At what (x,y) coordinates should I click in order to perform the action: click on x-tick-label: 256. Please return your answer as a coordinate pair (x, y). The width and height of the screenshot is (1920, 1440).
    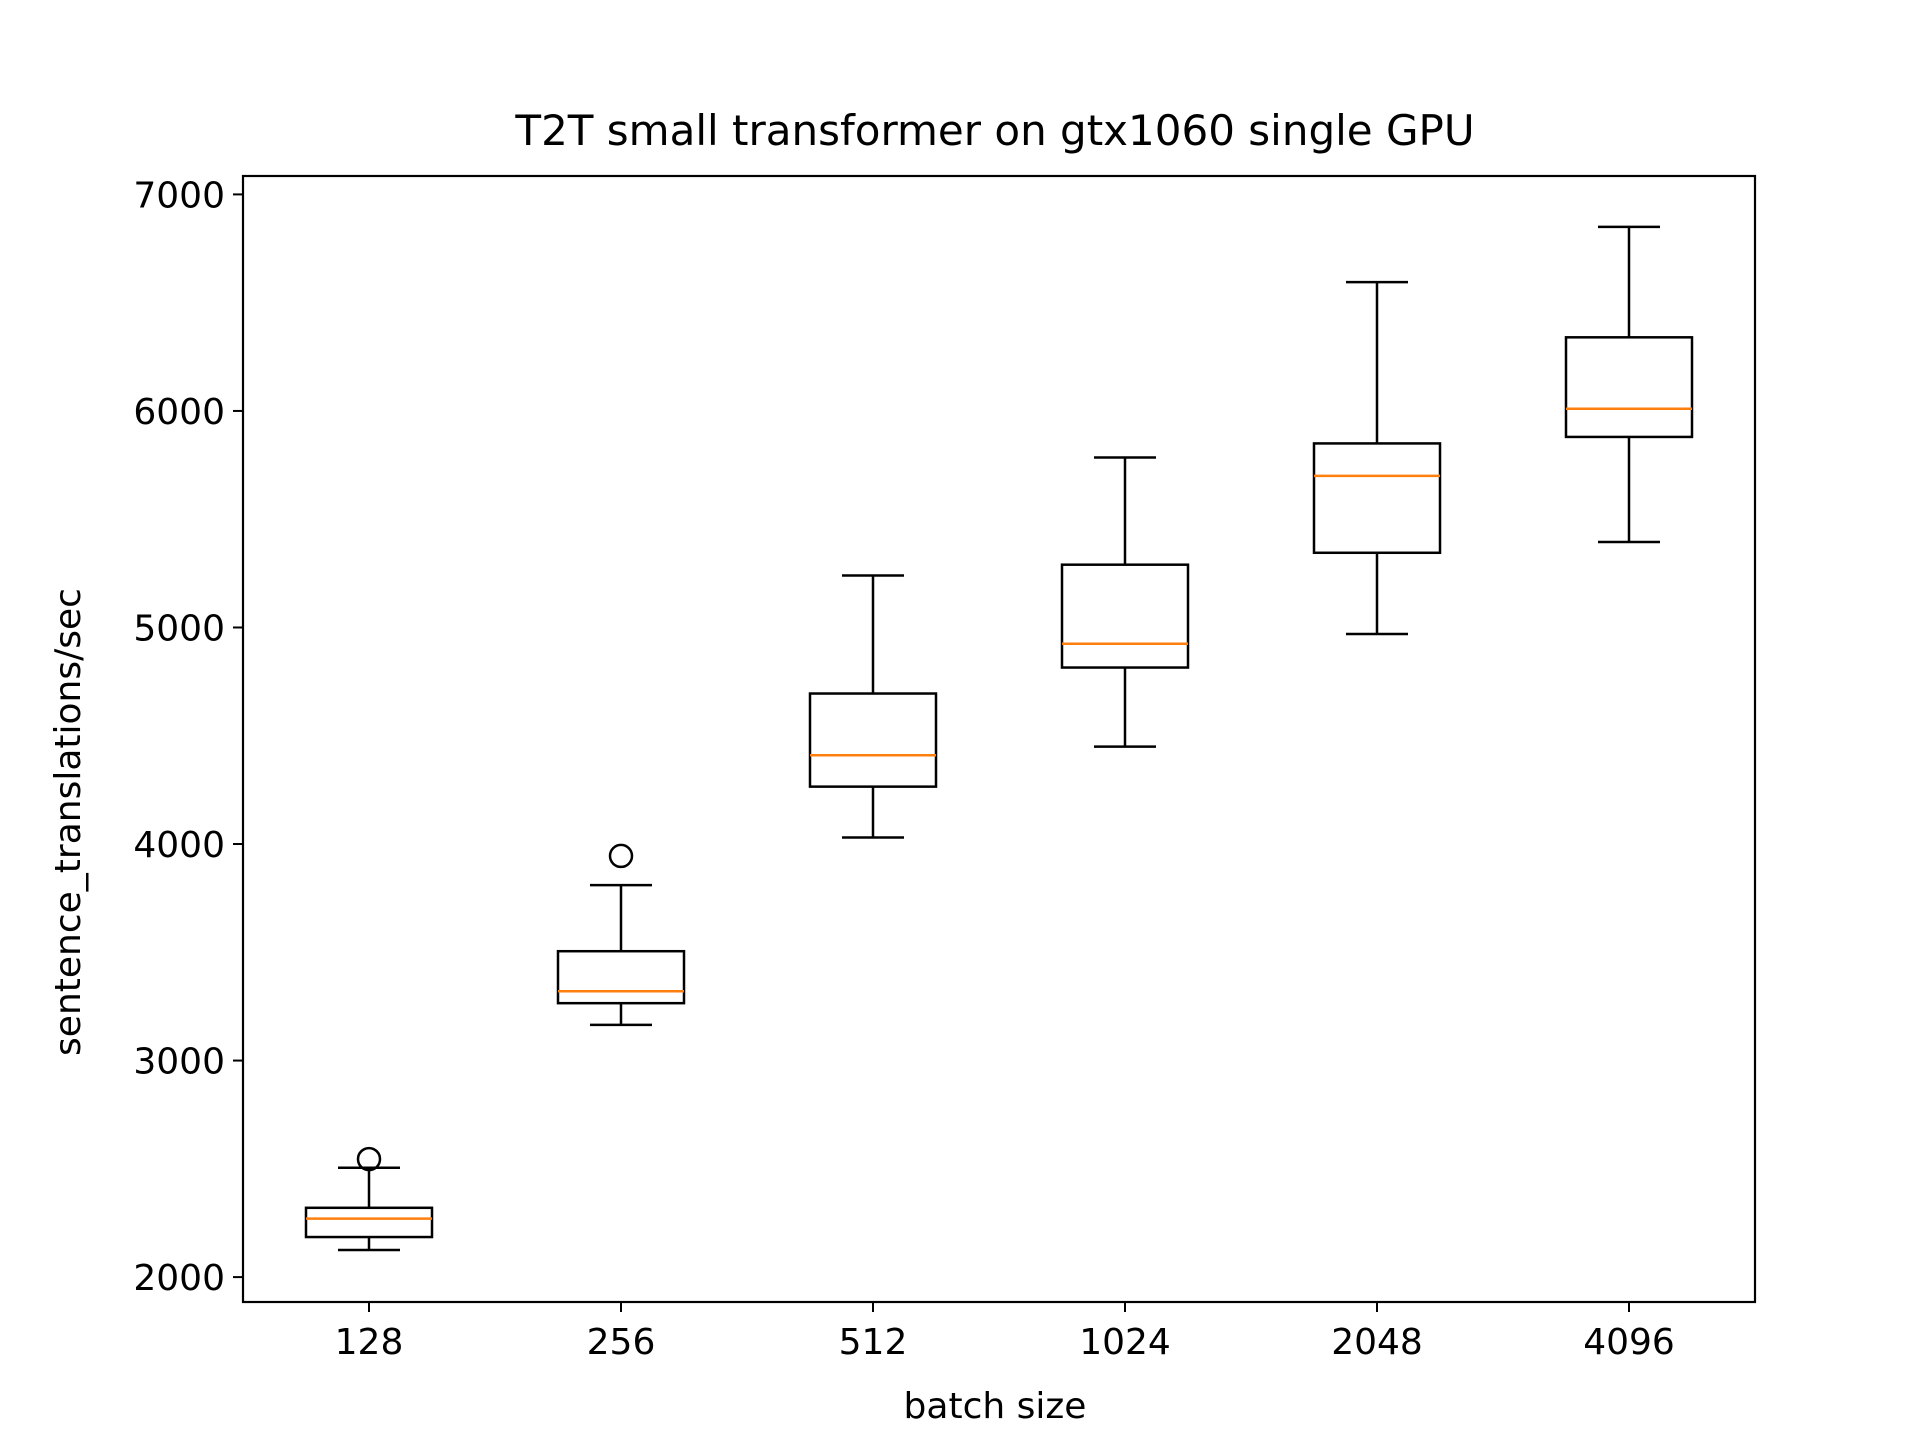
    Looking at the image, I should click on (621, 1342).